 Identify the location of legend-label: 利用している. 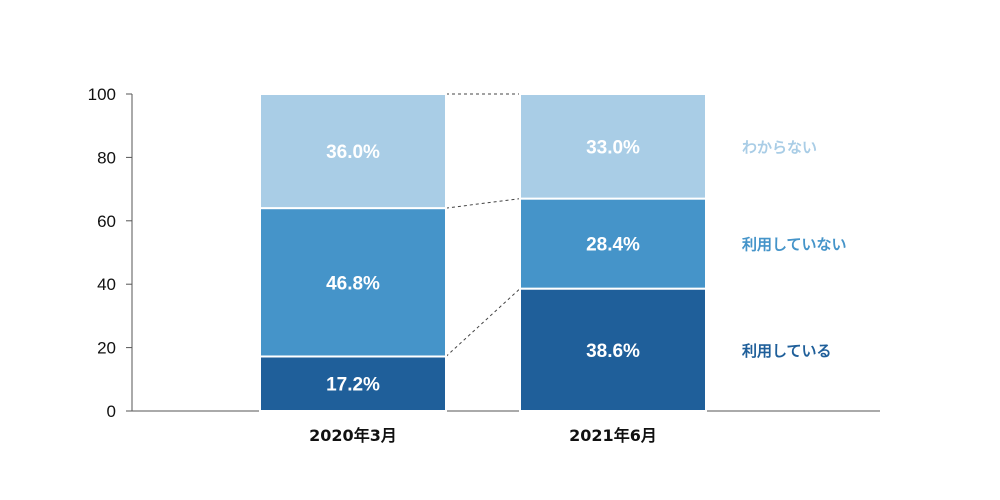
(787, 351).